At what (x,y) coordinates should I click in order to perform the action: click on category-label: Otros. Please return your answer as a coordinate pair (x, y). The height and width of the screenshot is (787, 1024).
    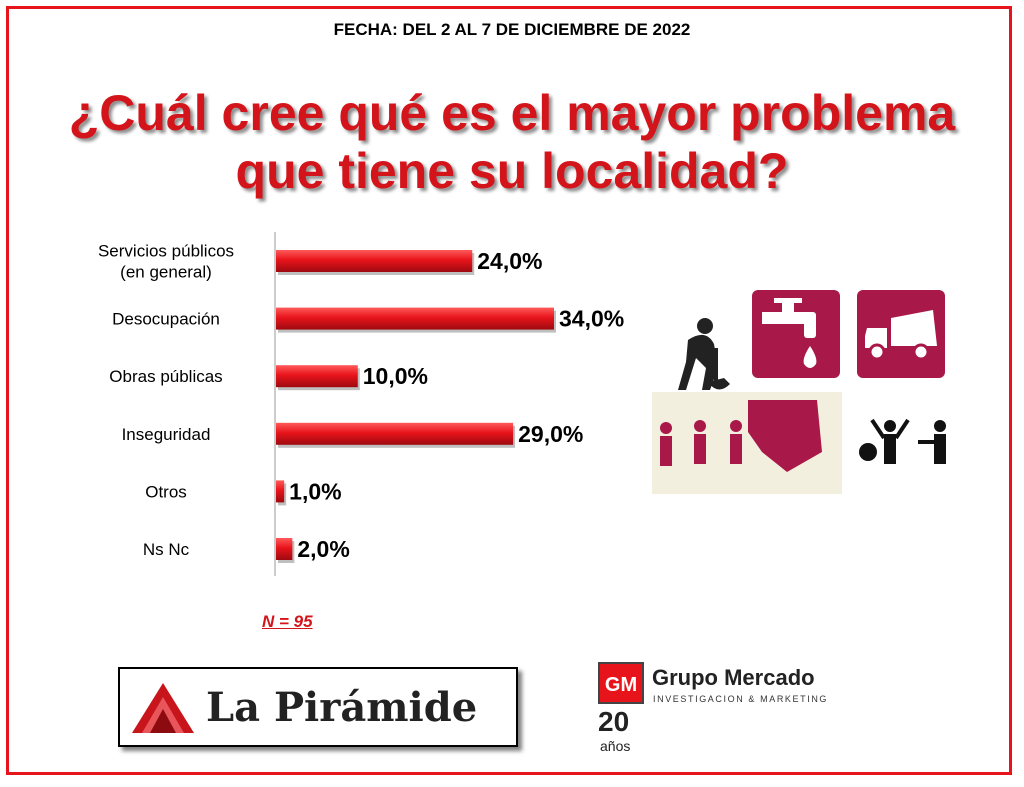
    Looking at the image, I should click on (166, 491).